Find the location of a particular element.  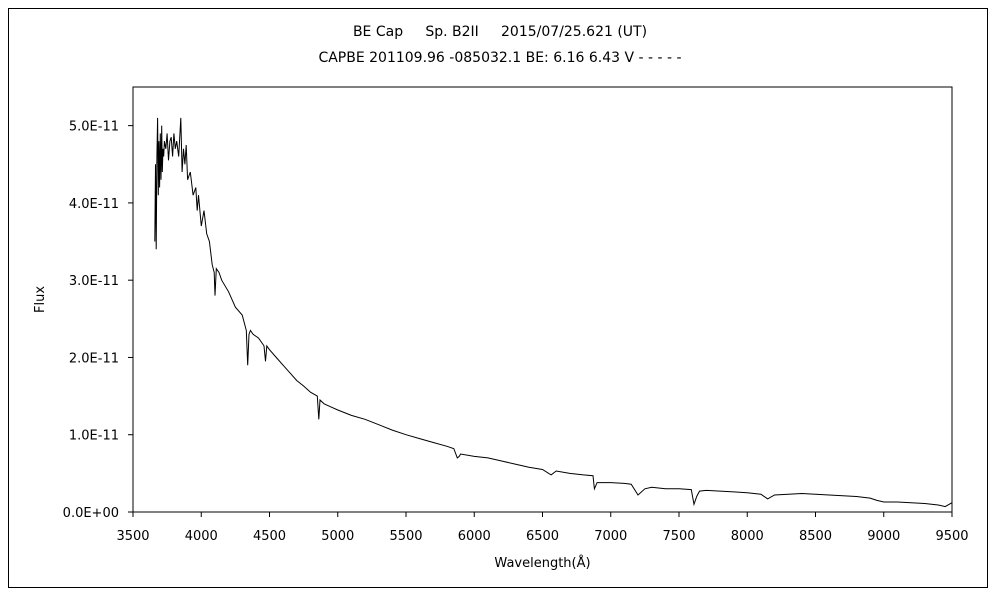

x-tick-label: 5500 is located at coordinates (405, 536).